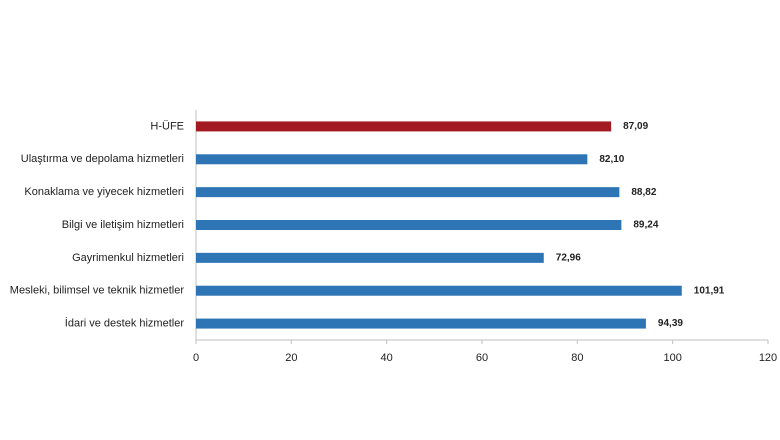 Image resolution: width=780 pixels, height=440 pixels. I want to click on value-label: 94,39, so click(670, 323).